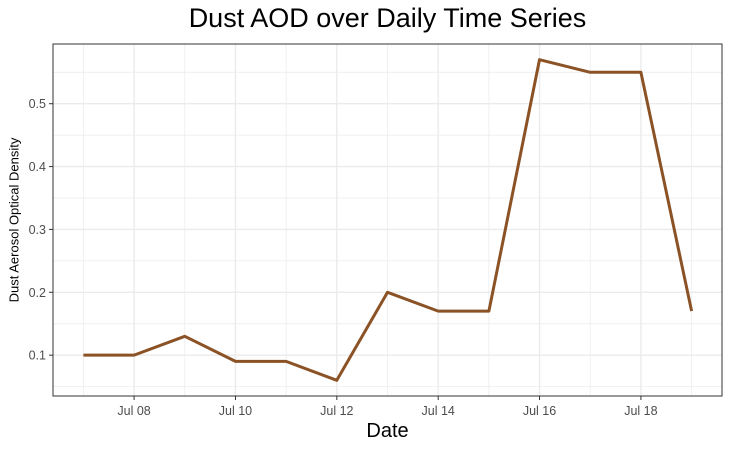  What do you see at coordinates (438, 411) in the screenshot?
I see `x-tick-label: Jul 14` at bounding box center [438, 411].